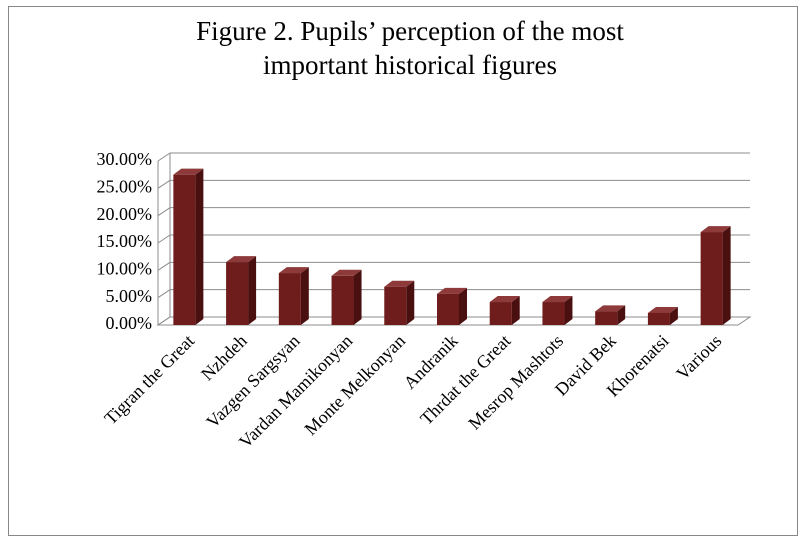  What do you see at coordinates (129, 296) in the screenshot?
I see `y-tick-label: 5.00%` at bounding box center [129, 296].